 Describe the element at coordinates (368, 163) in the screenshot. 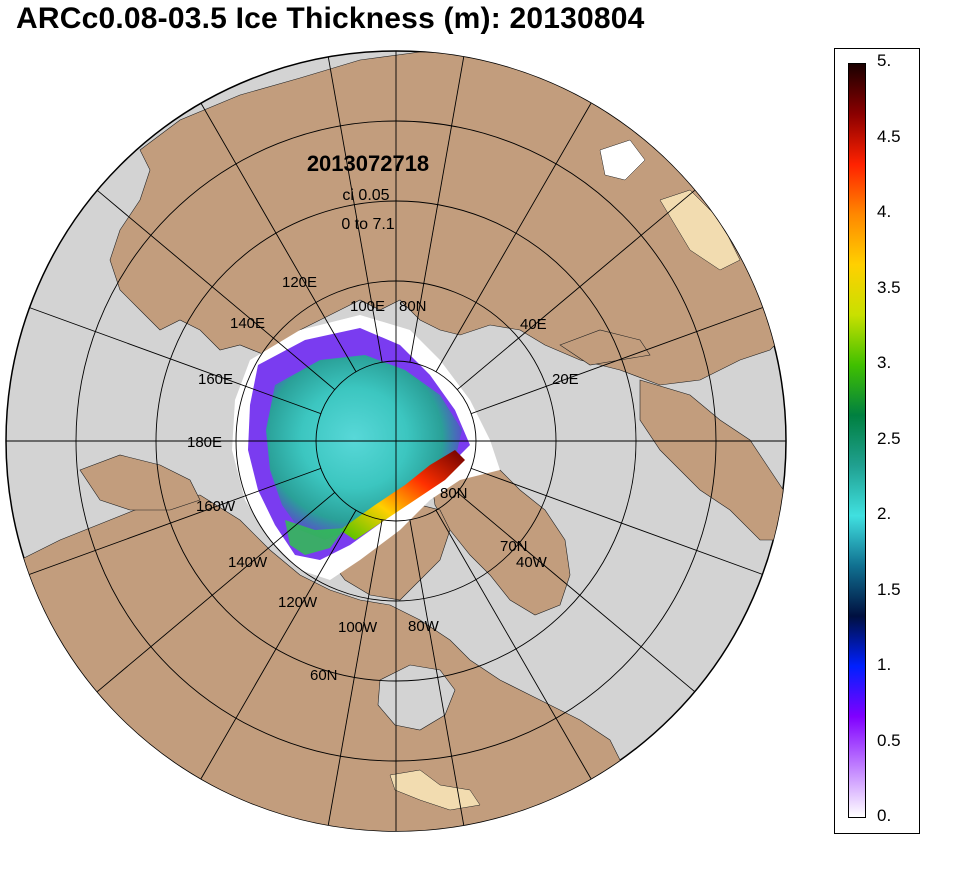

I see `stamp-datetime: 2013072718` at that location.